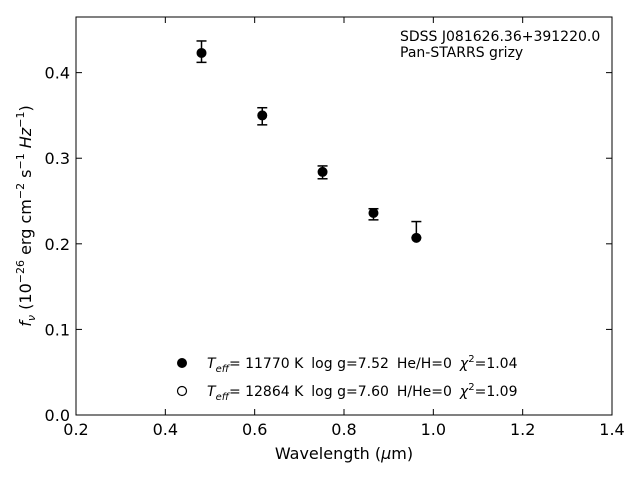 This screenshot has height=480, width=640. Describe the element at coordinates (461, 53) in the screenshot. I see `annotation-survey: Pan-STARRS grizy` at that location.